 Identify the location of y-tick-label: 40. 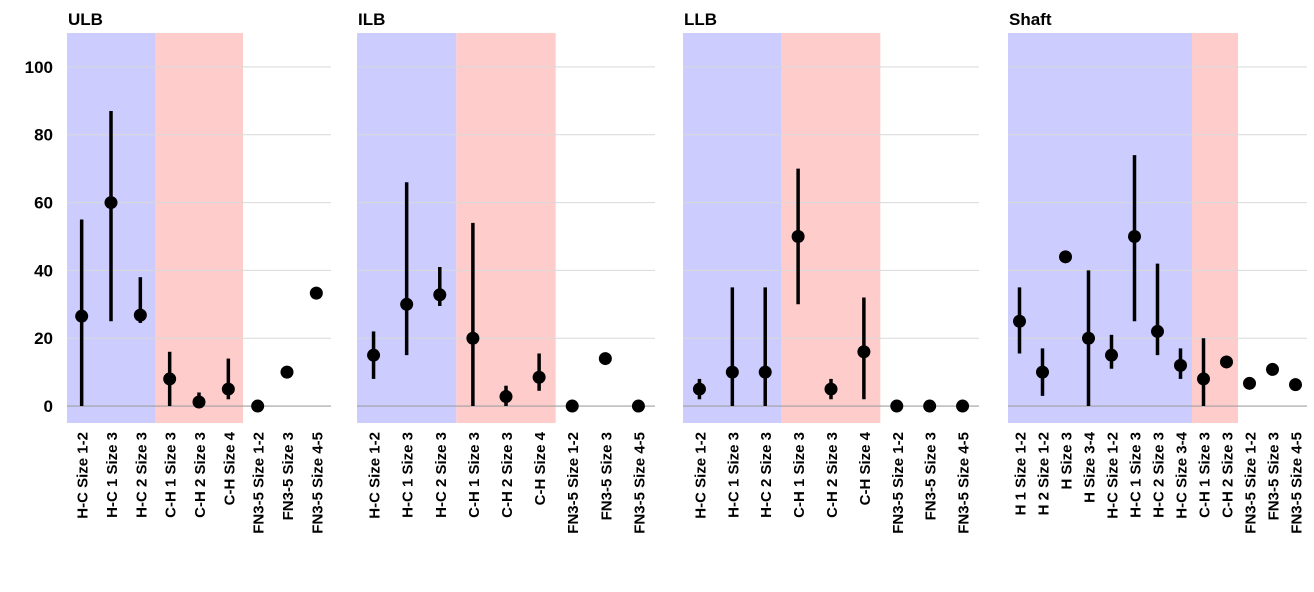
(43, 270).